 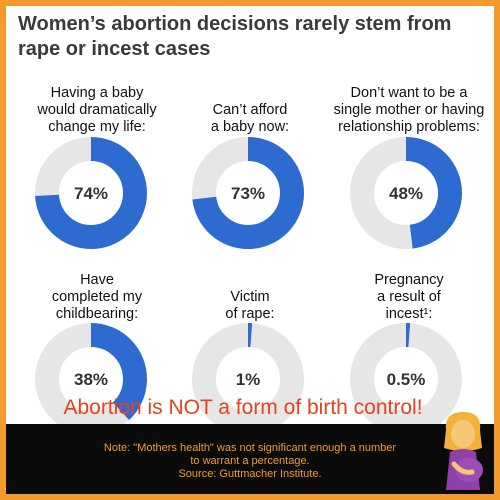 I want to click on donut-label-5: Victim of rape:, so click(x=250, y=305).